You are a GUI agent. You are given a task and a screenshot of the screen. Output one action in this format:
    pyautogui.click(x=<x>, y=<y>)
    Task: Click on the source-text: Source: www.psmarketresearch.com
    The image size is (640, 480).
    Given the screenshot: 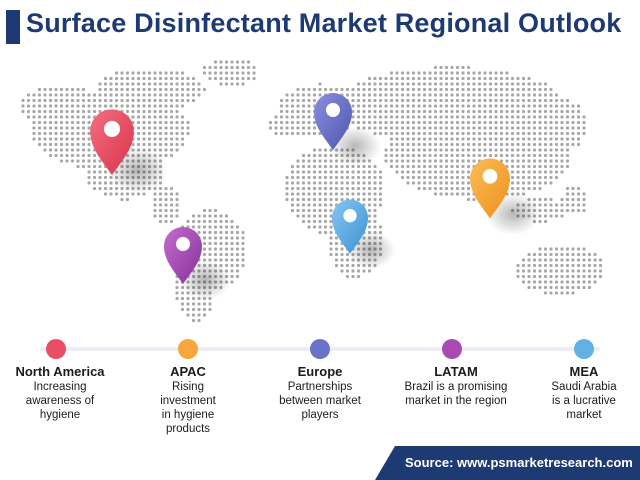 What is the action you would take?
    pyautogui.click(x=519, y=462)
    